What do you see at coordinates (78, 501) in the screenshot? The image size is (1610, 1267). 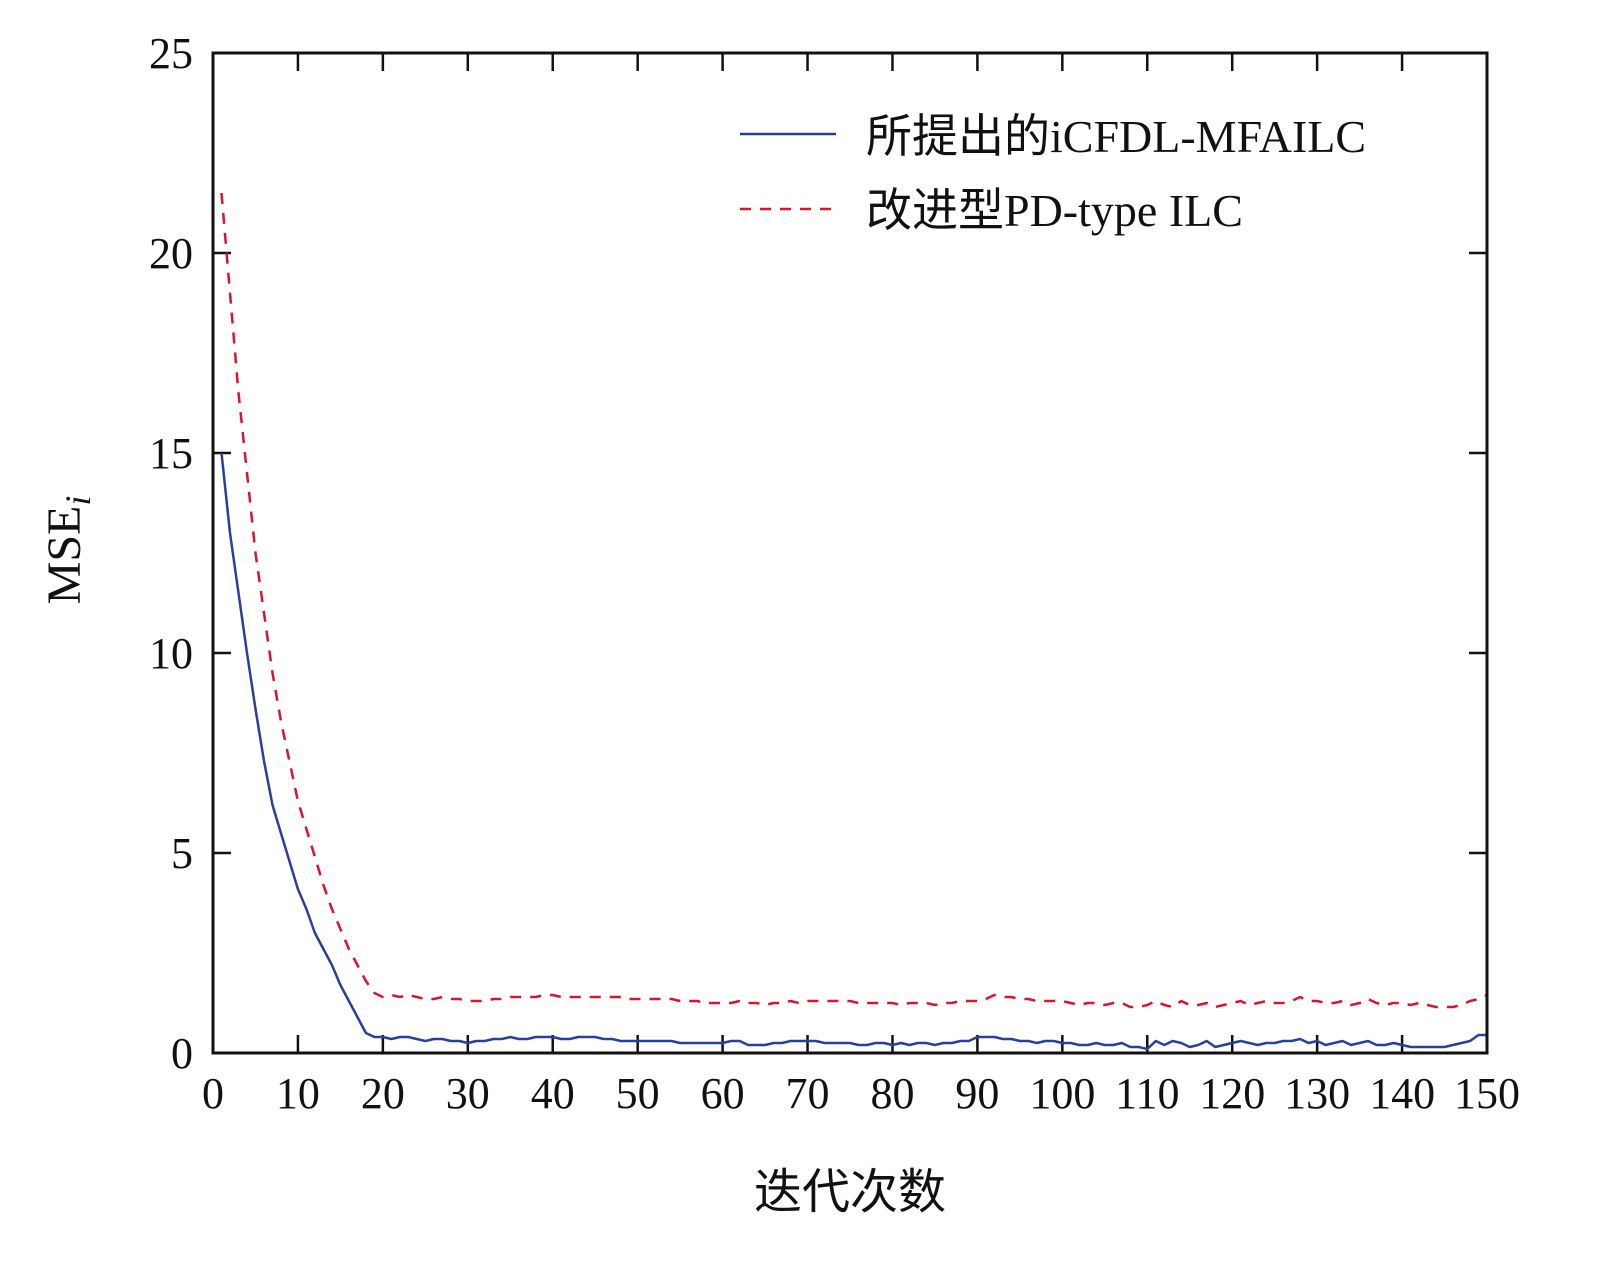 I see `y-axis-label-subscript: i` at bounding box center [78, 501].